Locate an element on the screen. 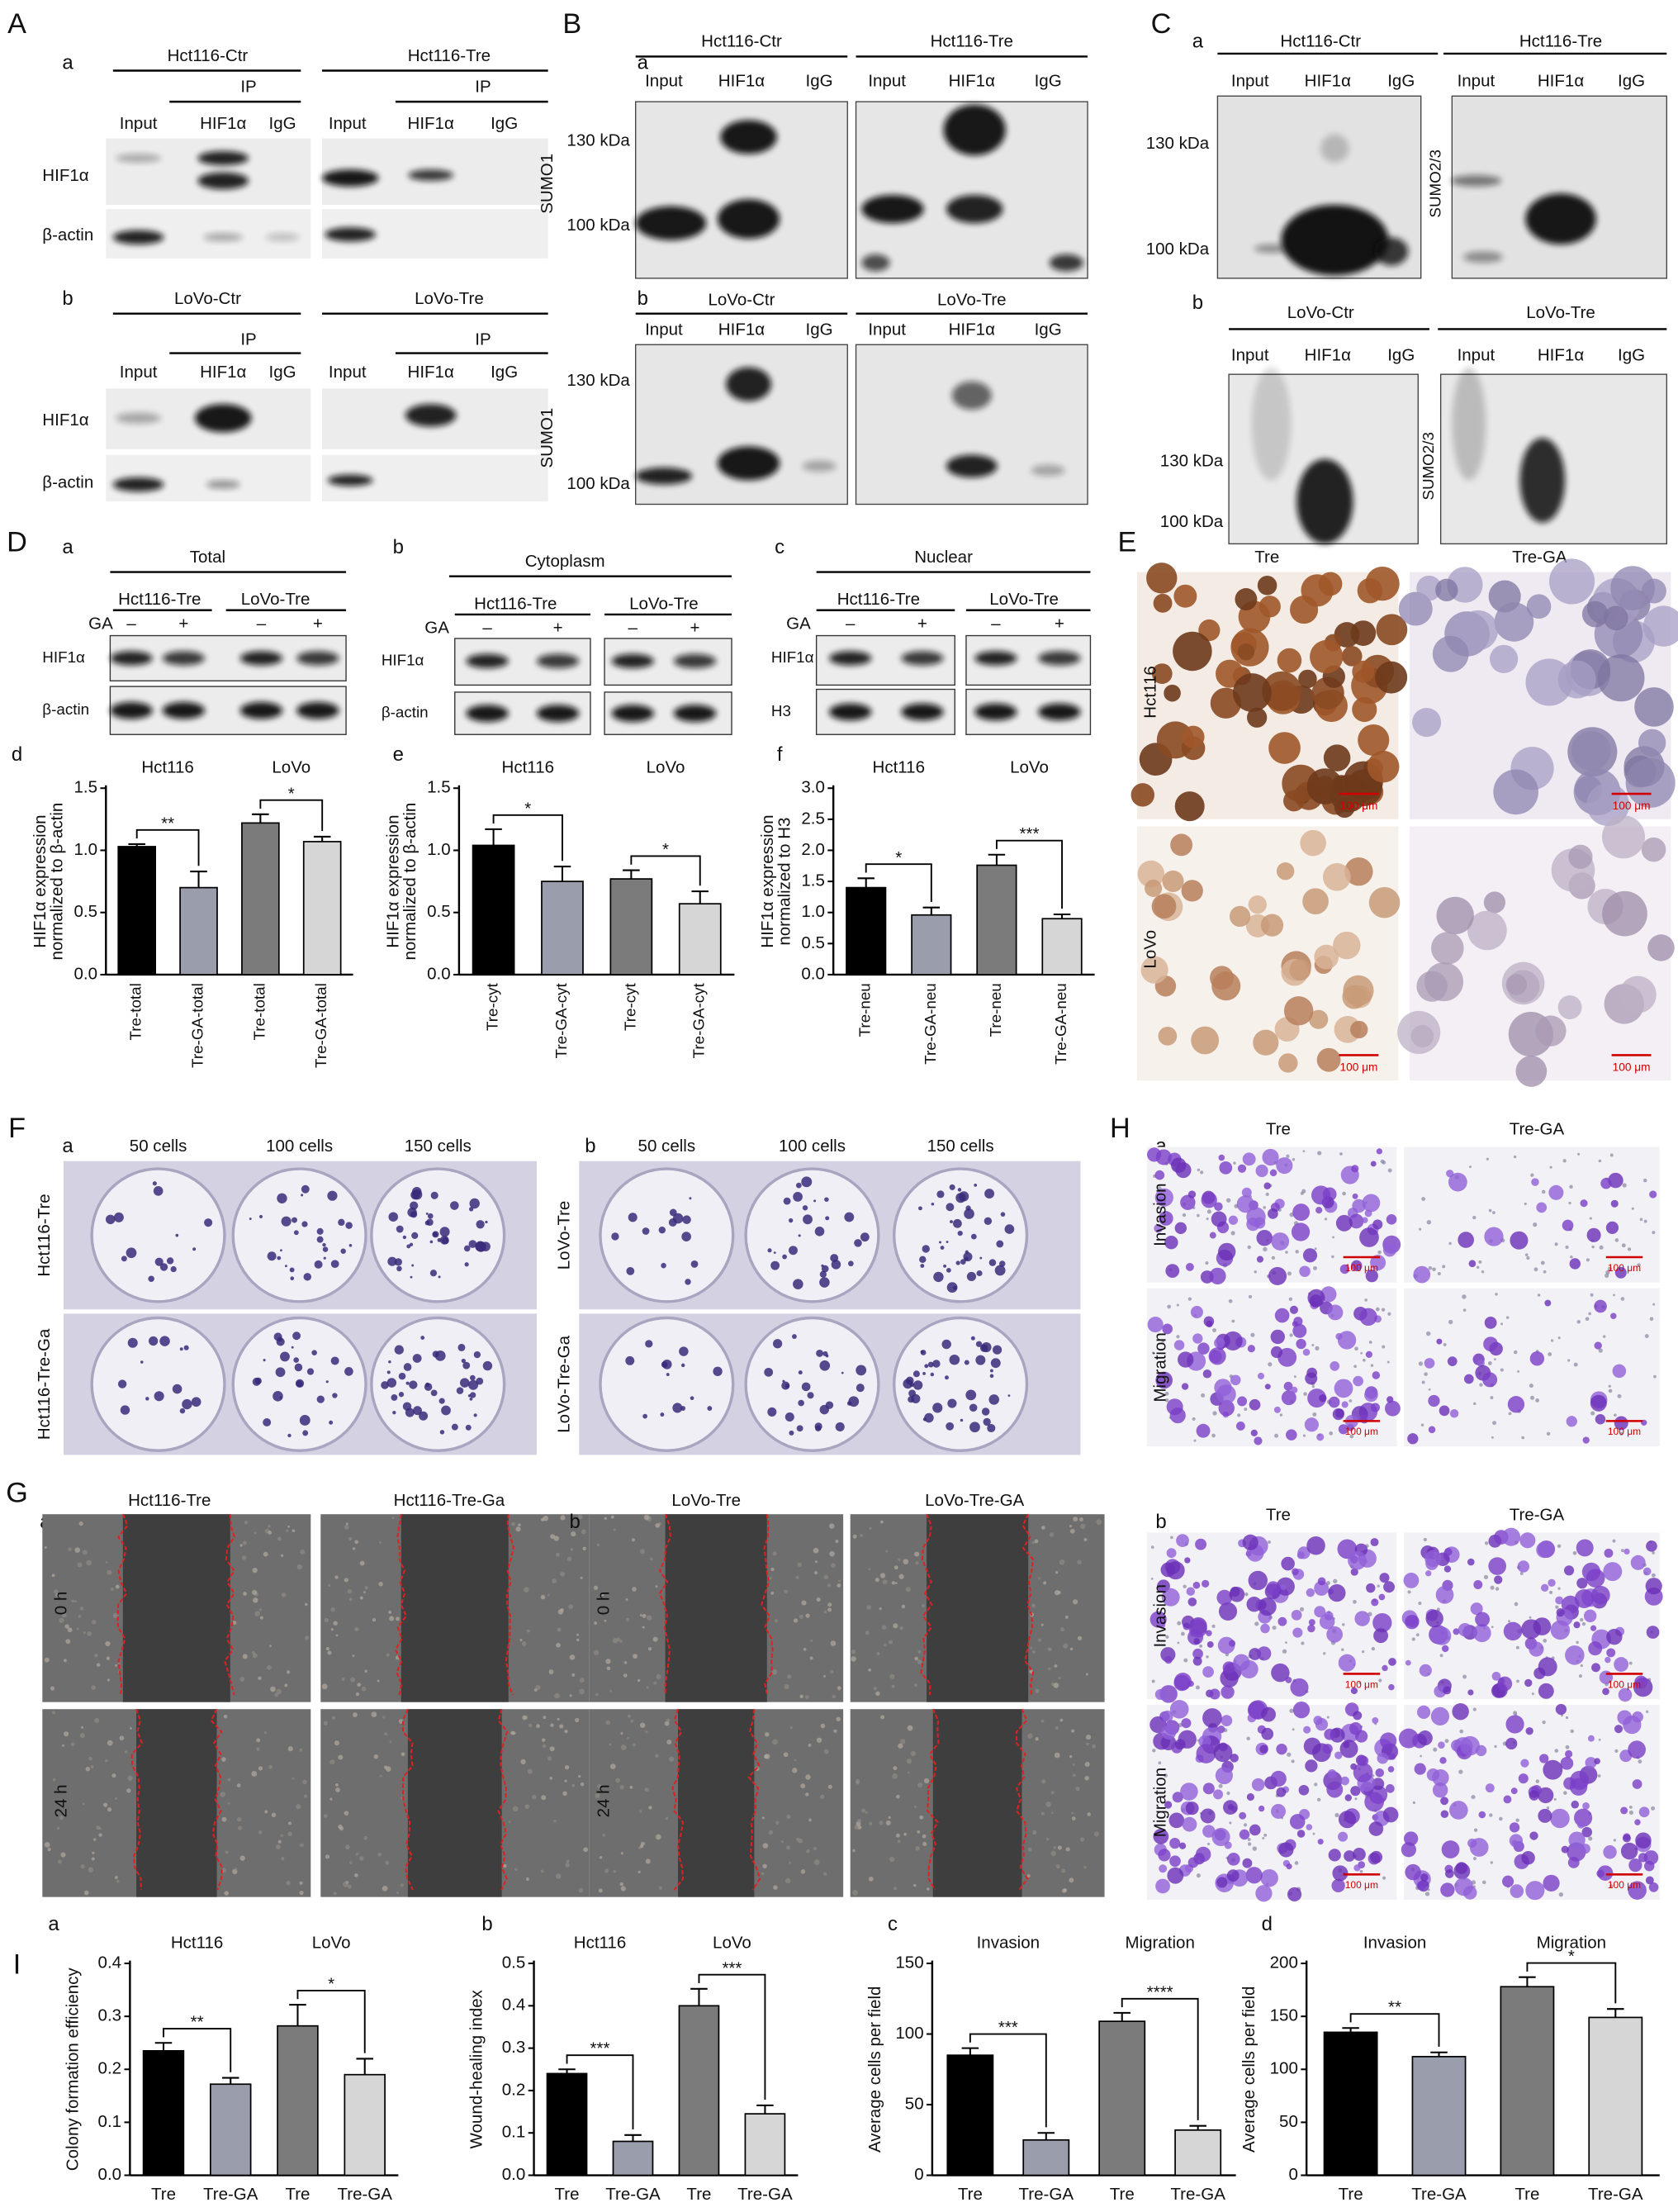  significance-bracket is located at coordinates (527, 838).